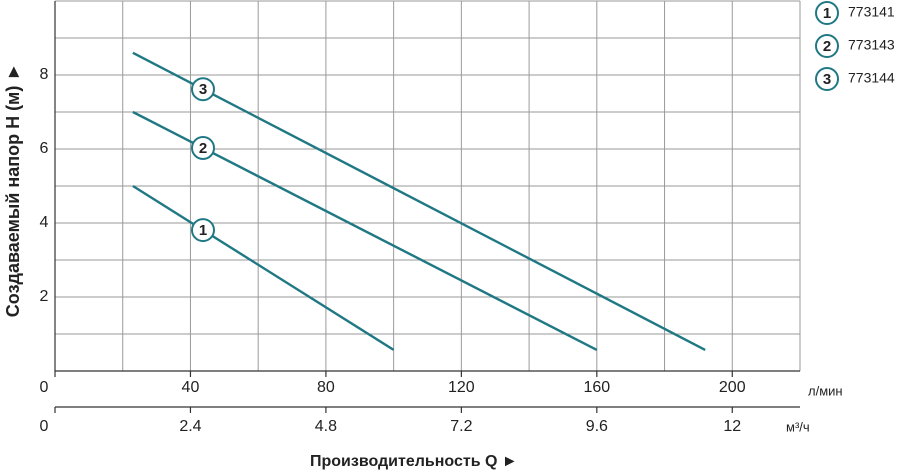  What do you see at coordinates (326, 426) in the screenshot?
I see `x2-tick-label: 4.8` at bounding box center [326, 426].